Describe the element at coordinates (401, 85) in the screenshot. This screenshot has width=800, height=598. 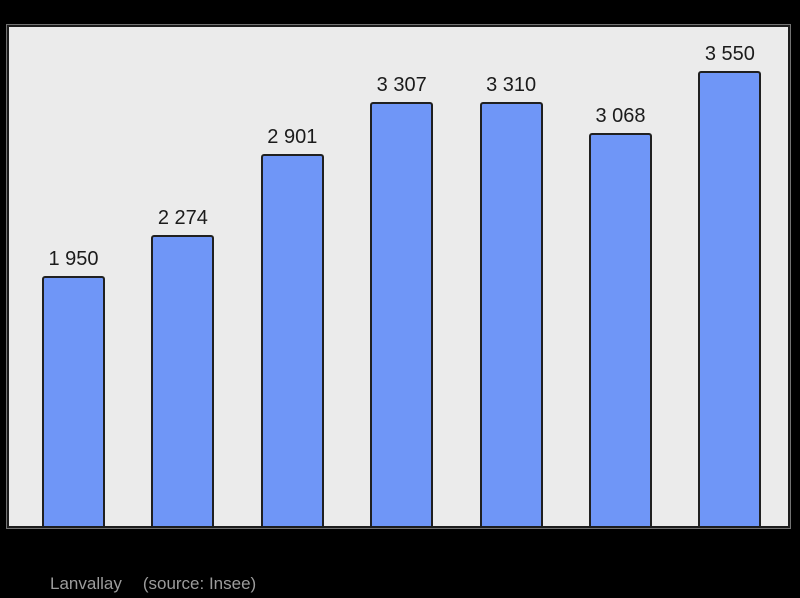
I see `bar-value-label: 3 307` at that location.